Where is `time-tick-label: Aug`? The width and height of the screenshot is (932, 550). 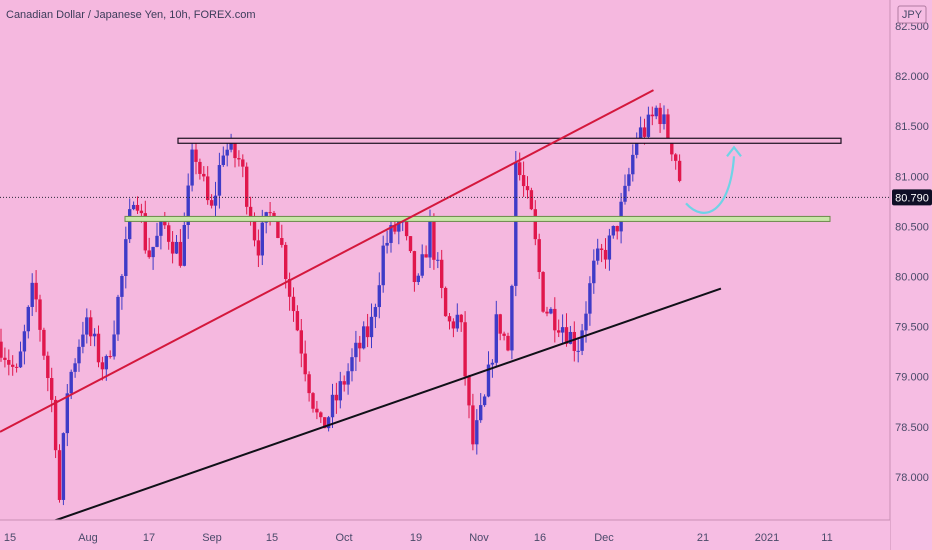 time-tick-label: Aug is located at coordinates (88, 538).